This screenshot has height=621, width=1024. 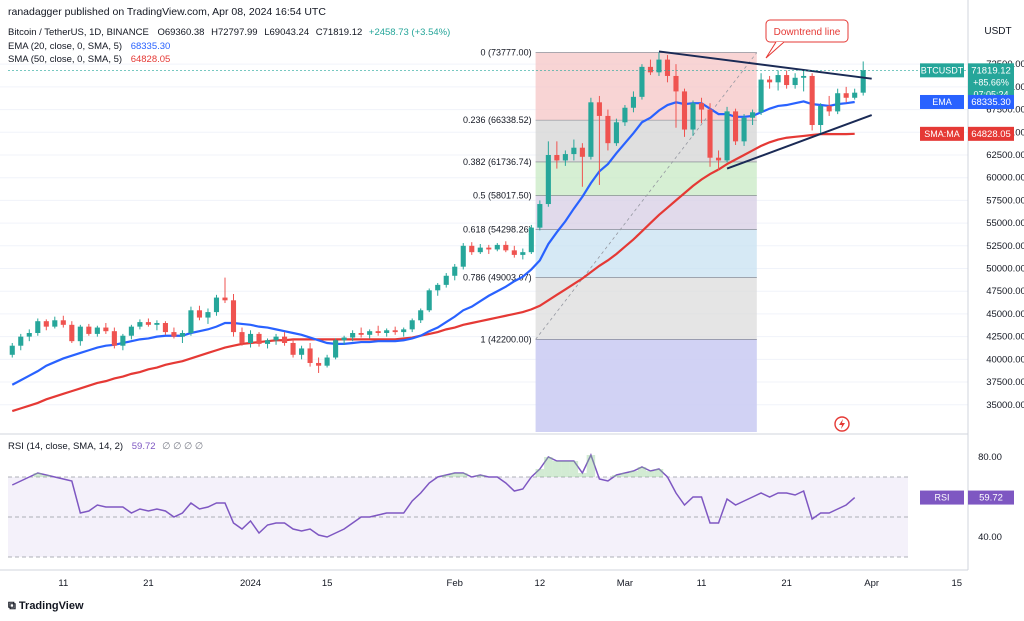 What do you see at coordinates (991, 134) in the screenshot?
I see `sma-price-tag-value: 64828.05` at bounding box center [991, 134].